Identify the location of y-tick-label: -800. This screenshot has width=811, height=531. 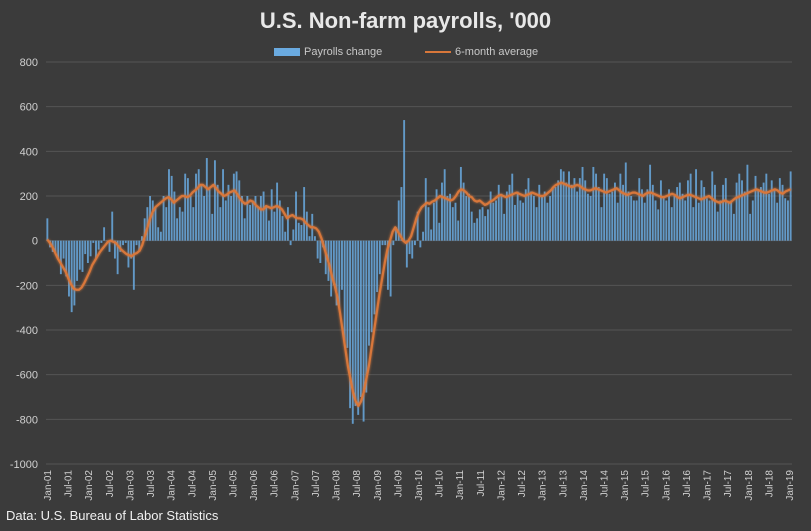
(27, 420).